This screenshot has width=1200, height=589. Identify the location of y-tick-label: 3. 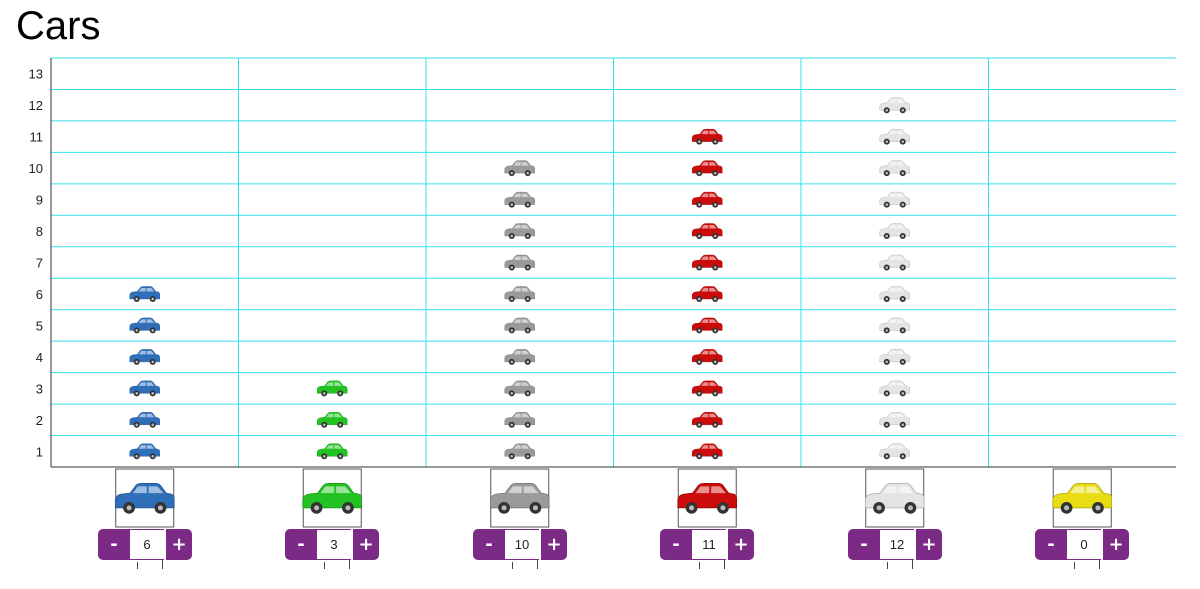
(39, 388).